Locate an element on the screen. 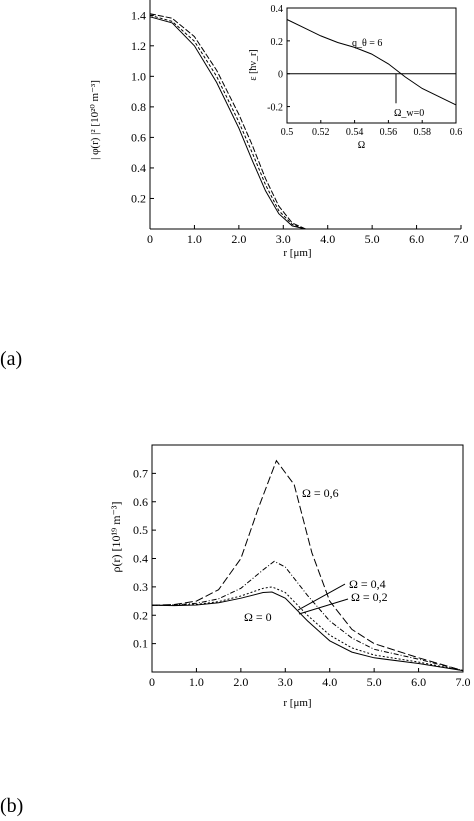  inset-ytick-label: 0 is located at coordinates (280, 75).